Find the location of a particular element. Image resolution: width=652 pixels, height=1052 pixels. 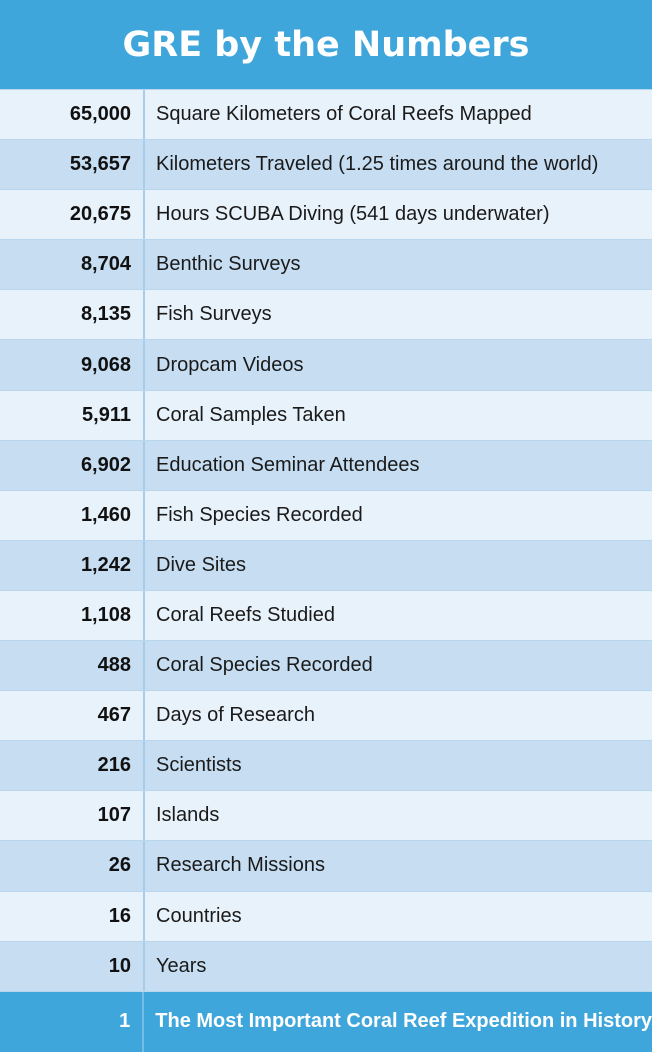

stat-value: 1,242 is located at coordinates (72, 565).